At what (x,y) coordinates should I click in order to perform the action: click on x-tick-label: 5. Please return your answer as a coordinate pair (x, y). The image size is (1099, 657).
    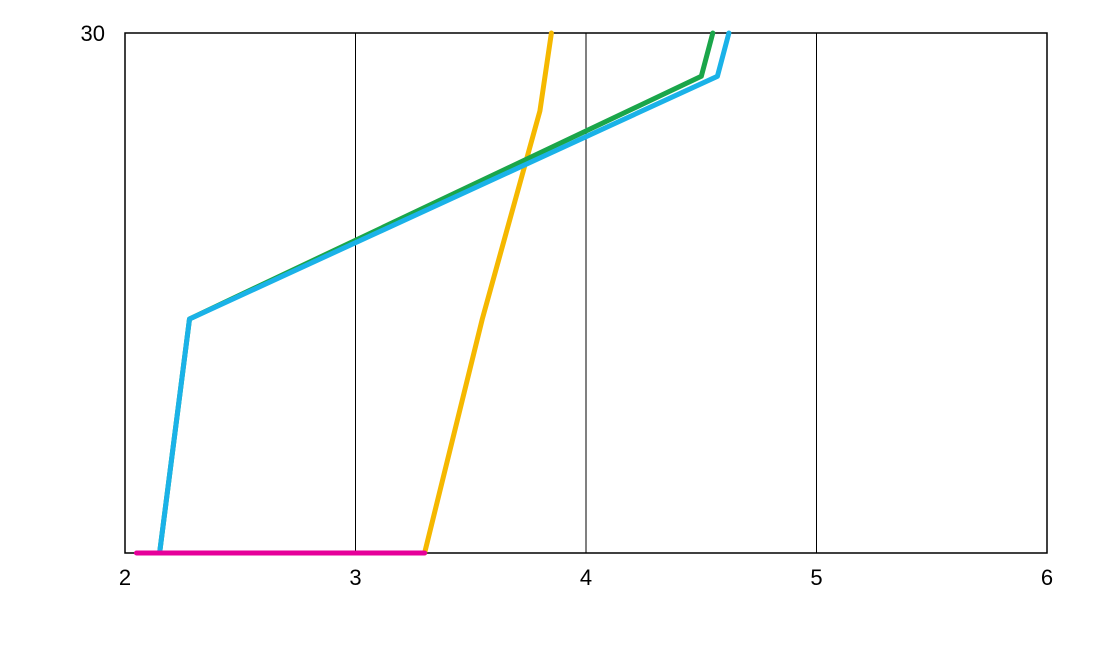
    Looking at the image, I should click on (816, 577).